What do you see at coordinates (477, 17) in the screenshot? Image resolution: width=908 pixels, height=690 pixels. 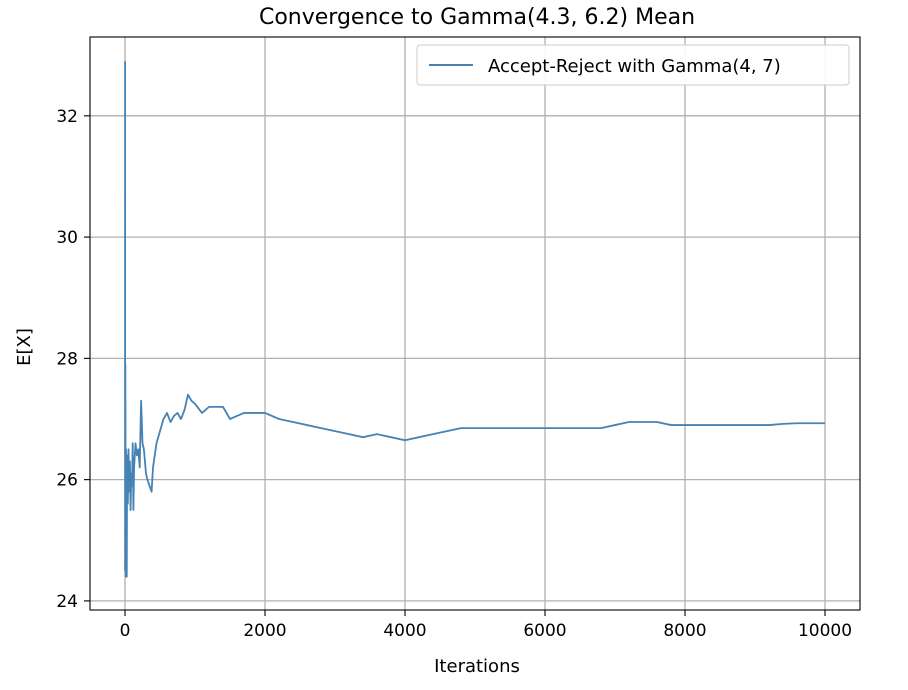 I see `chart-title: Convergence to Gamma(4.3, 6.2) Mean` at bounding box center [477, 17].